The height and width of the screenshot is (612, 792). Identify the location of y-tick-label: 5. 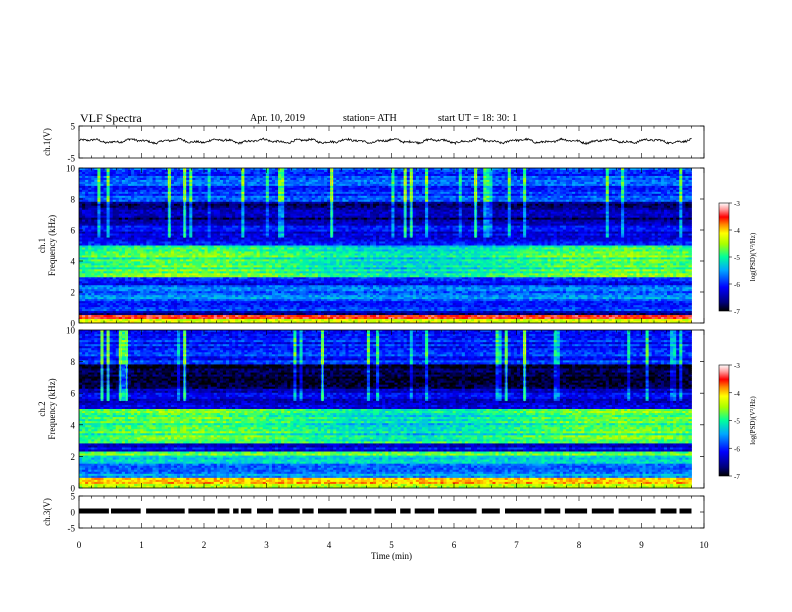
(73, 127).